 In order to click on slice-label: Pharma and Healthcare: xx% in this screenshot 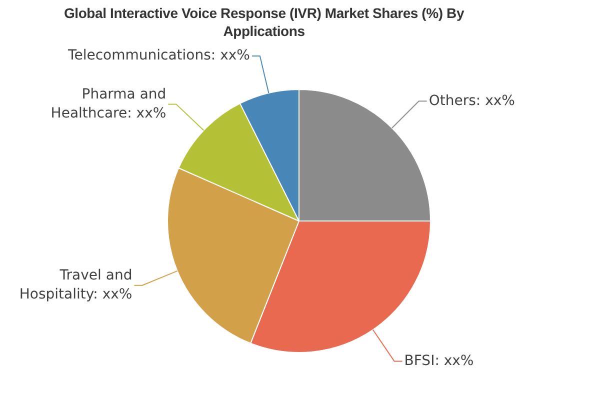, I will do `click(108, 104)`.